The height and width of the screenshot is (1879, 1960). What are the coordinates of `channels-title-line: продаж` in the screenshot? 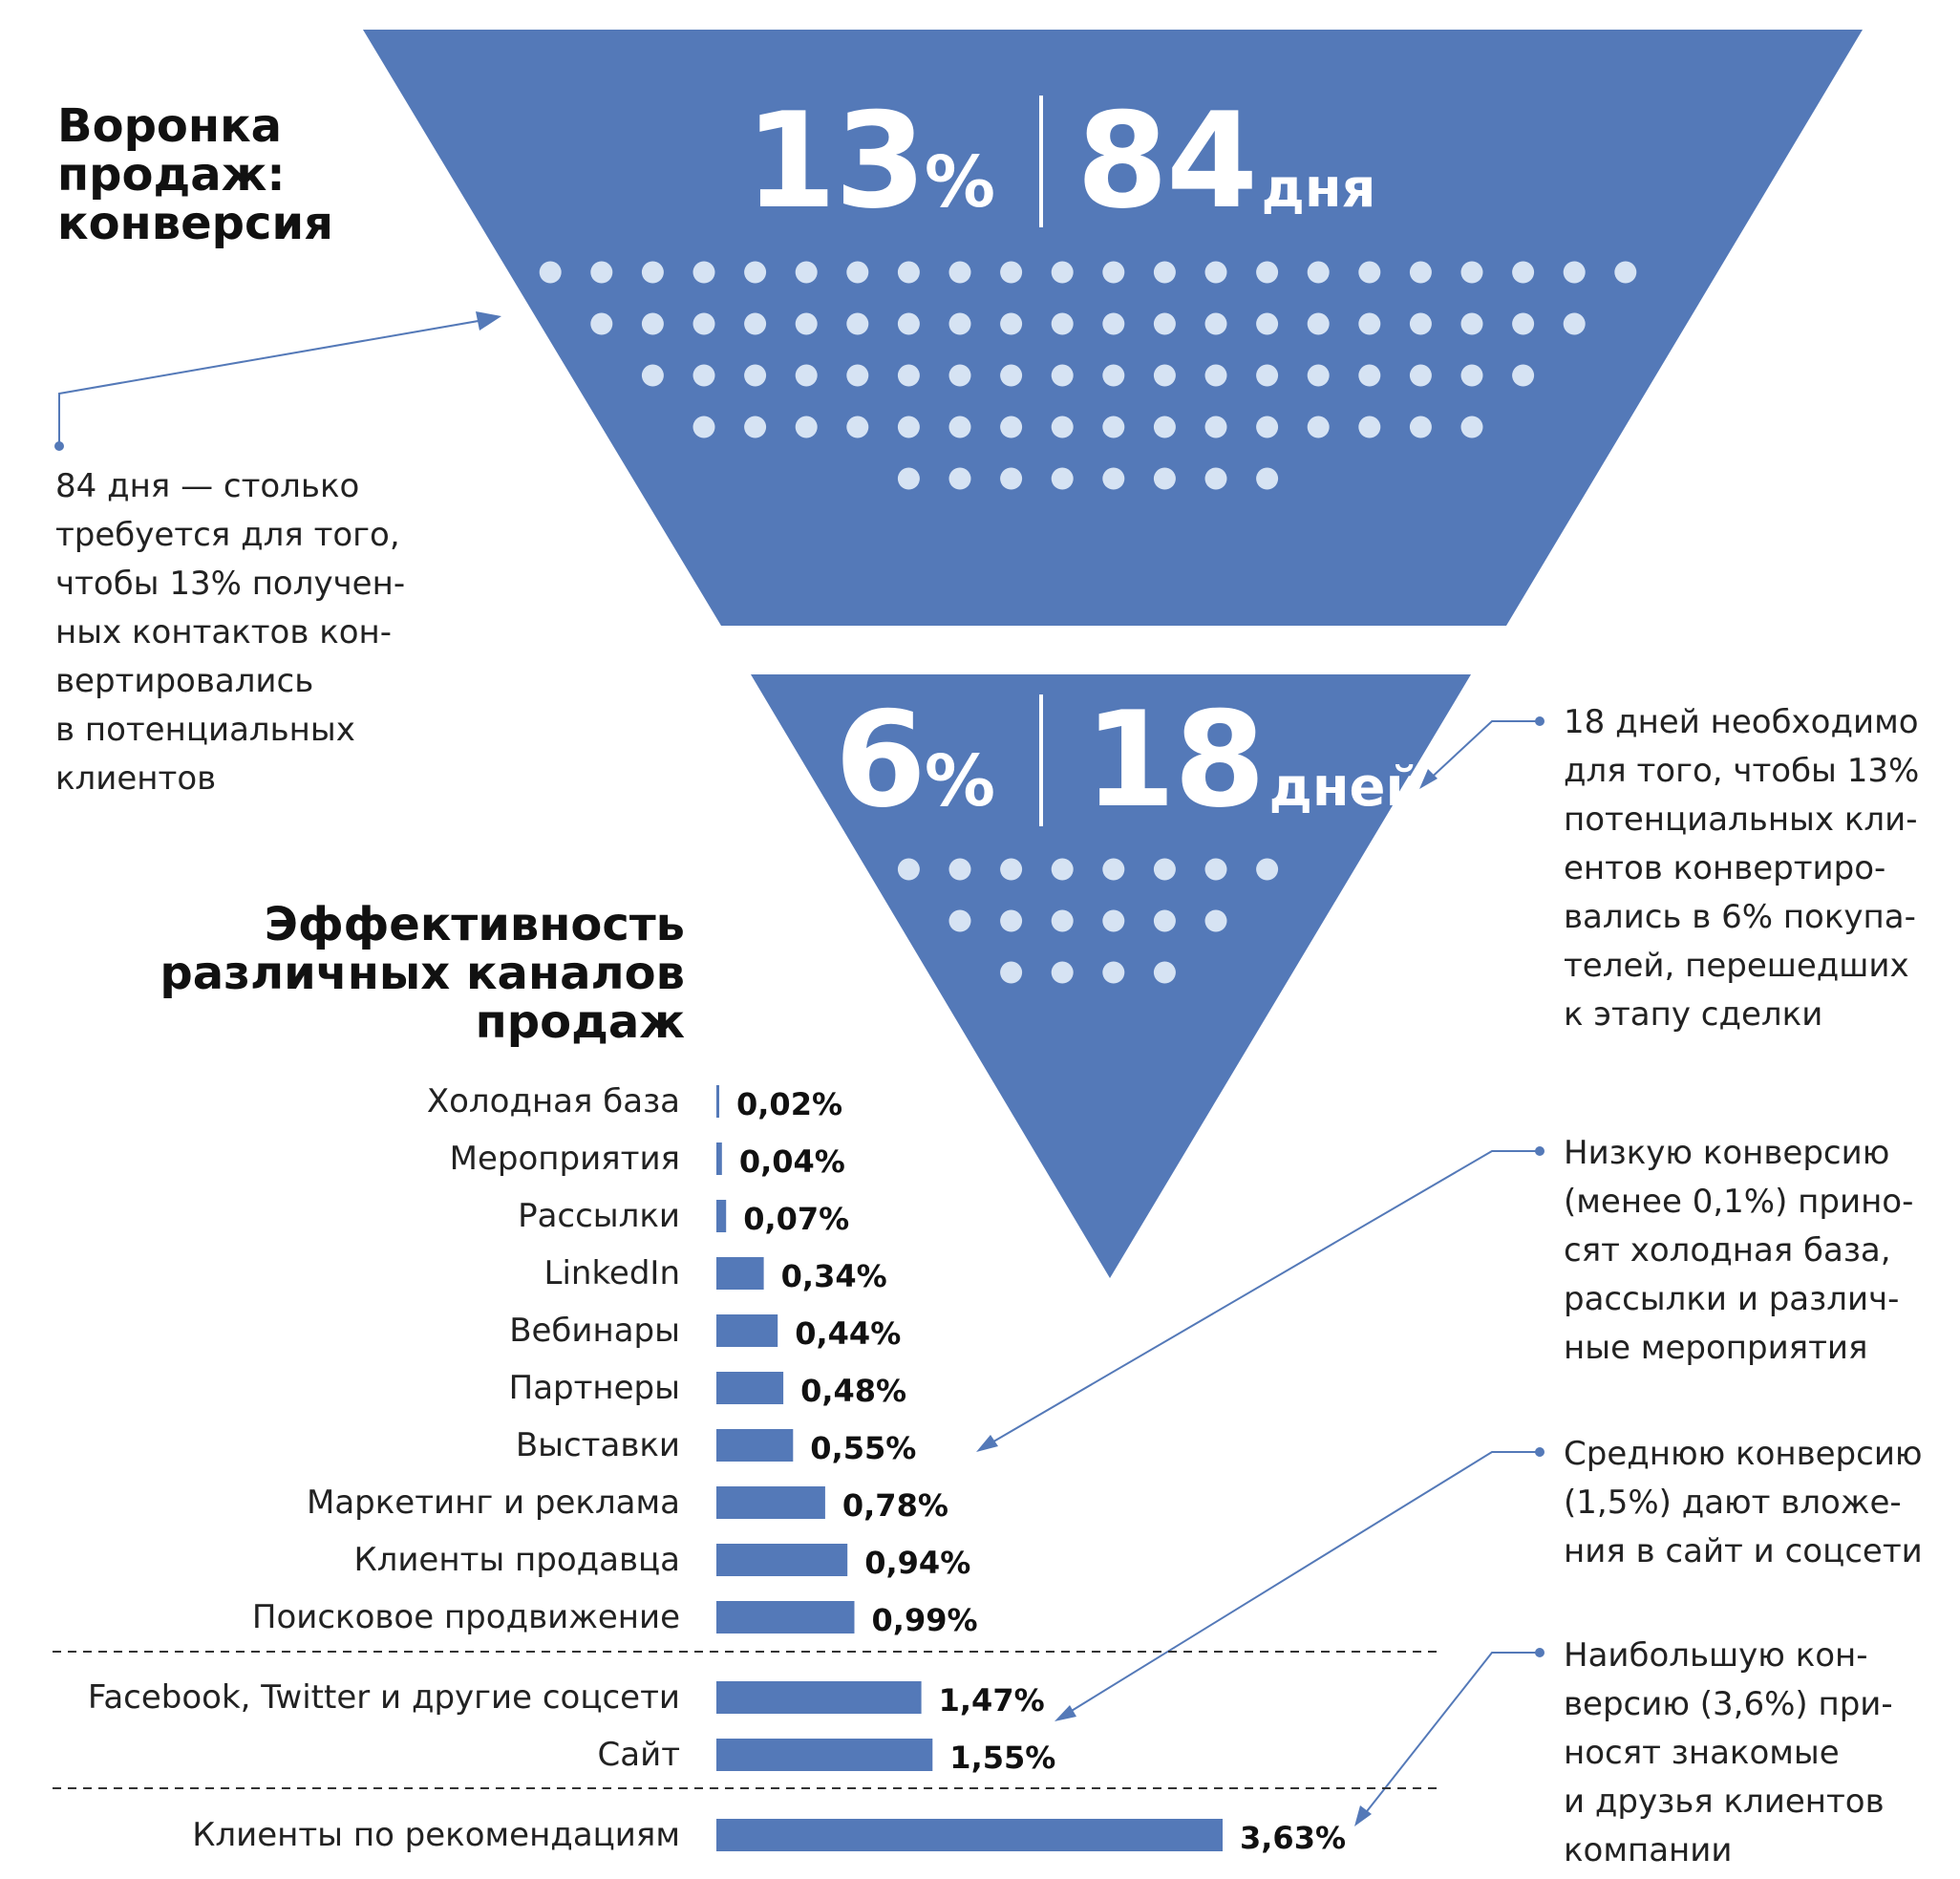 It's located at (580, 1022).